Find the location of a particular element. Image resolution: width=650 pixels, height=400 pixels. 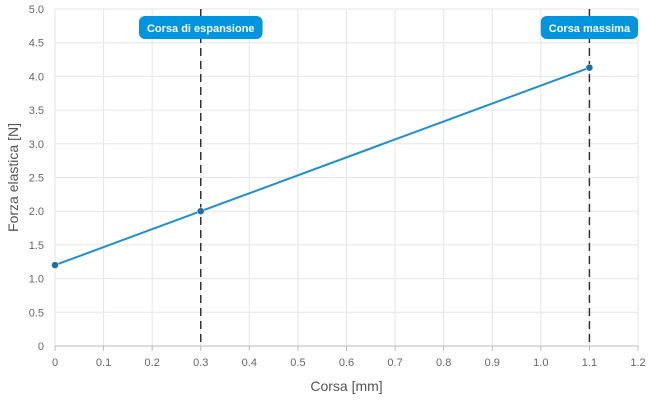

x-tick-label: 1.1 is located at coordinates (589, 363).